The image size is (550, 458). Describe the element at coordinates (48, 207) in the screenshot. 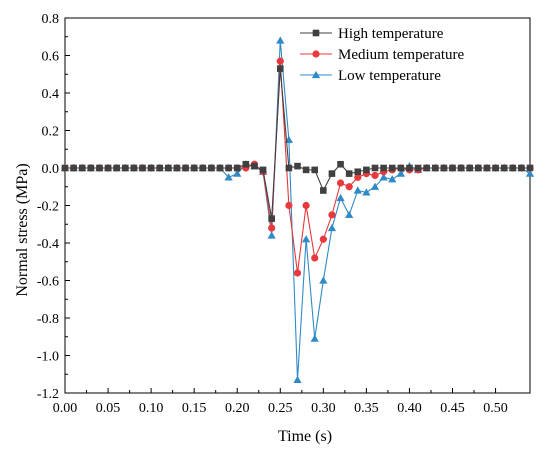

I see `y-tick-label: -0.2` at that location.